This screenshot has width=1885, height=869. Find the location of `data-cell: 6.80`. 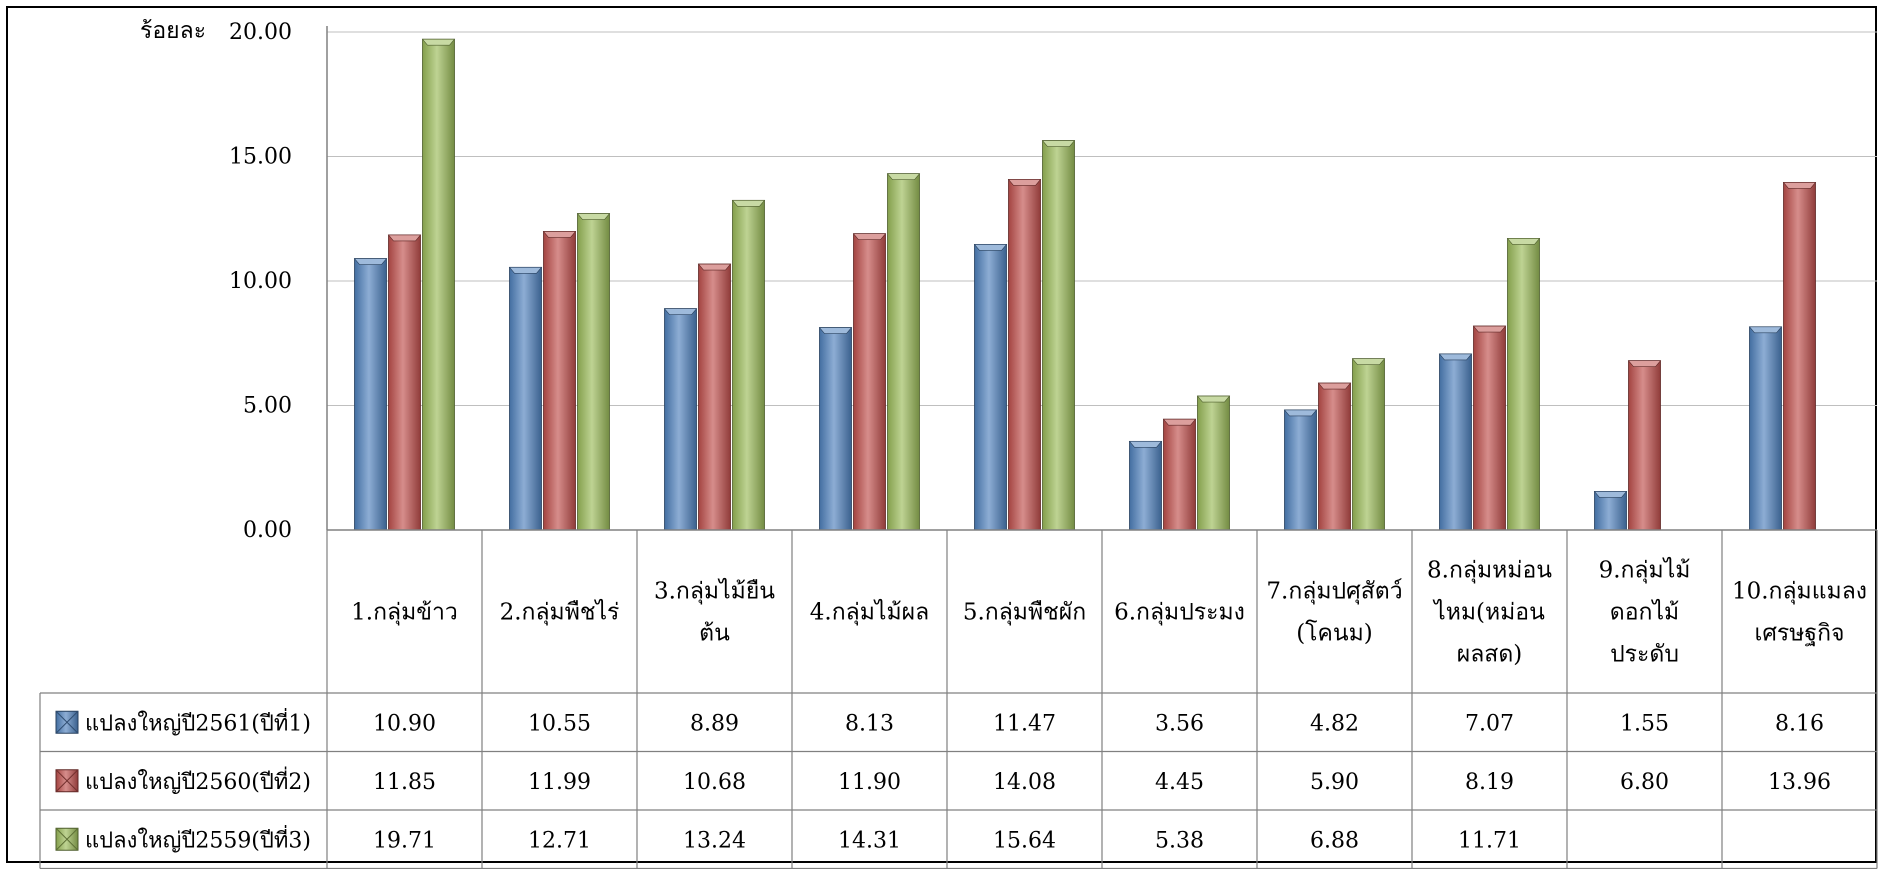

data-cell: 6.80 is located at coordinates (1644, 782).